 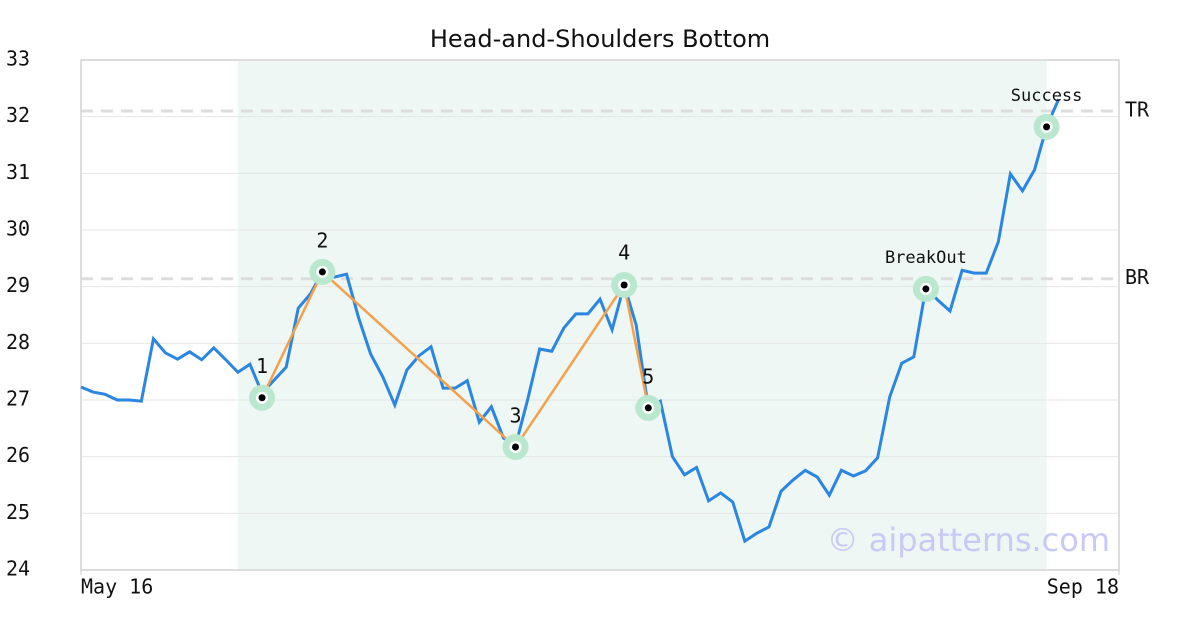 I want to click on point-label: 3, so click(x=515, y=416).